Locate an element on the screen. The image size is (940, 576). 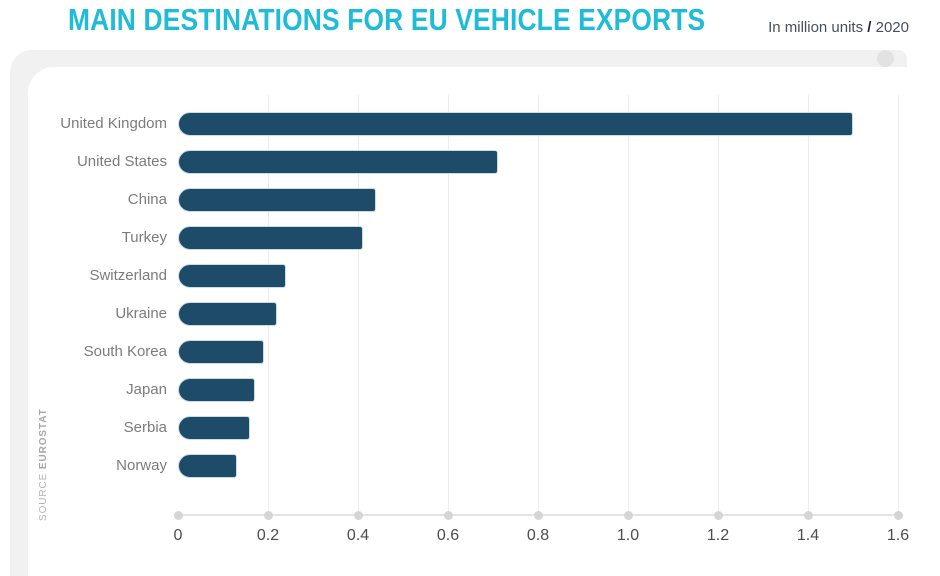
x-tick-label: 0 is located at coordinates (178, 535).